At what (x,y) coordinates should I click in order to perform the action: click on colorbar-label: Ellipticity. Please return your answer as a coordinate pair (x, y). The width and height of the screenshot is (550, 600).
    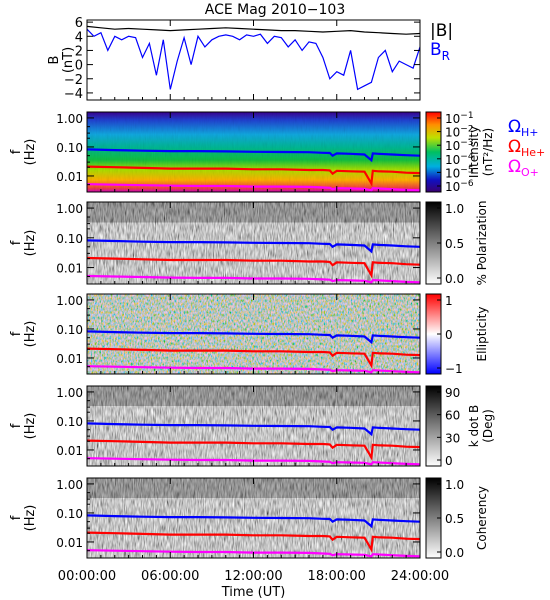
    Looking at the image, I should click on (482, 334).